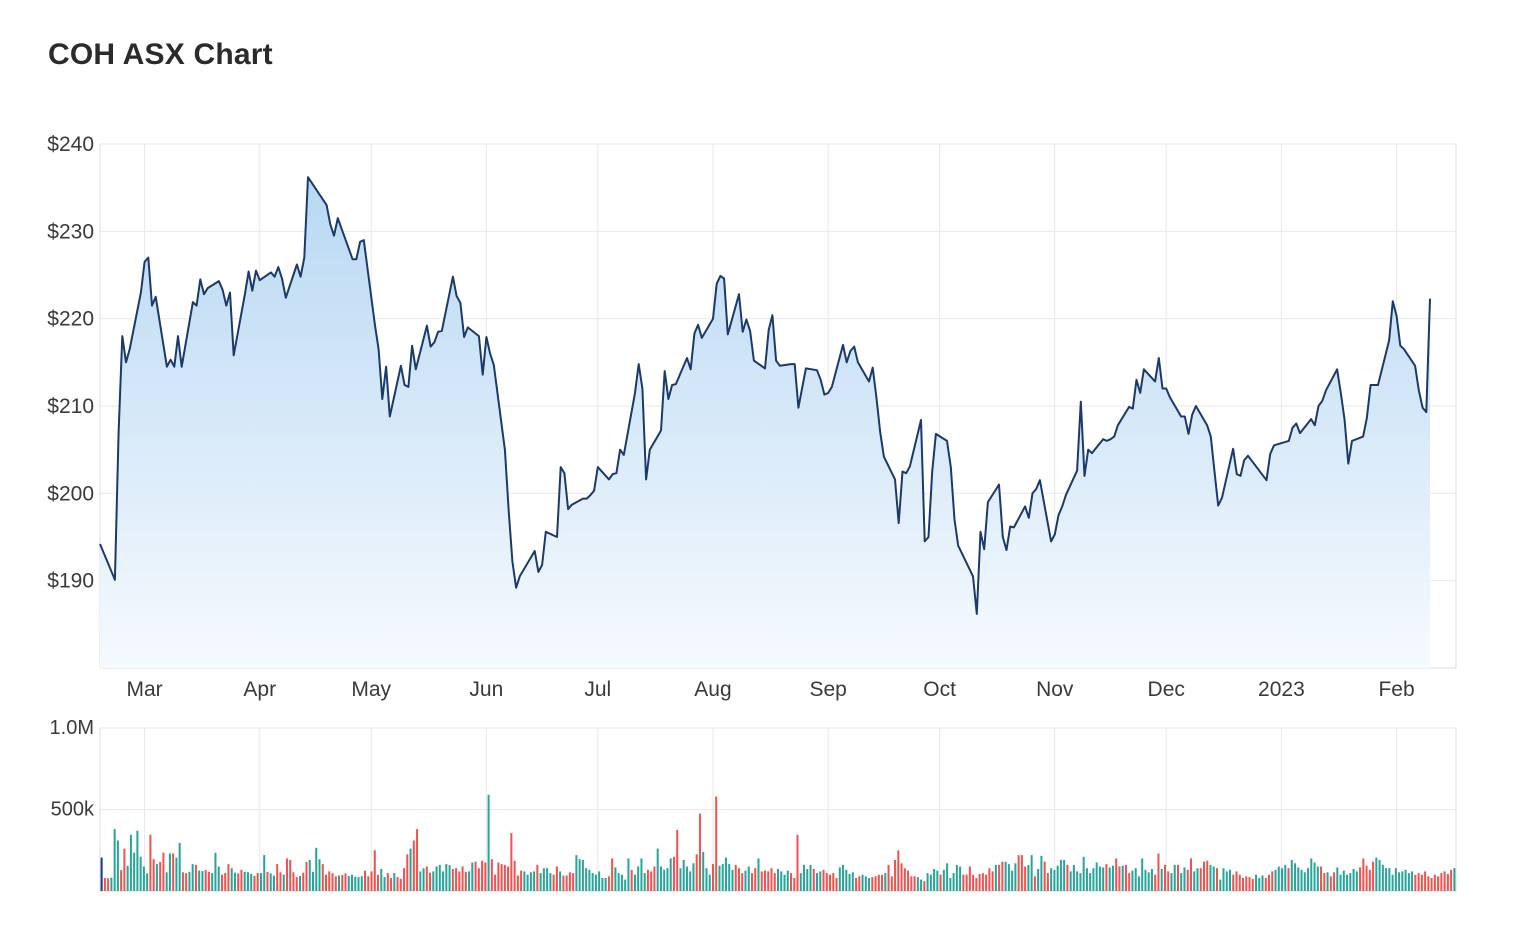  I want to click on chart-title: COH ASX Chart, so click(160, 54).